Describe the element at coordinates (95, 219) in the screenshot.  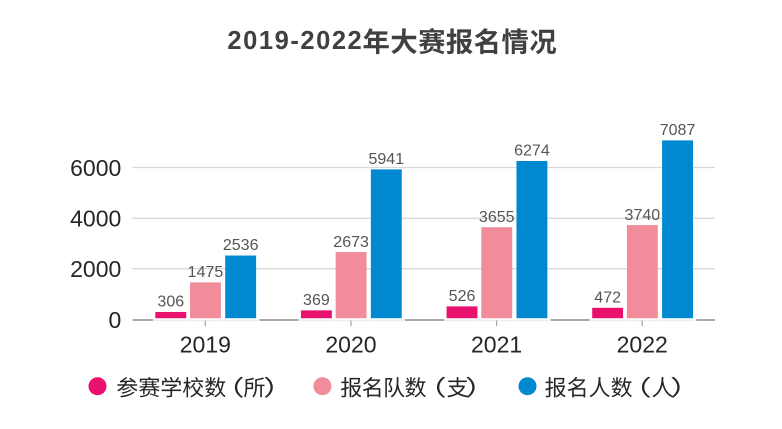
I see `svg-text: 4000` at that location.